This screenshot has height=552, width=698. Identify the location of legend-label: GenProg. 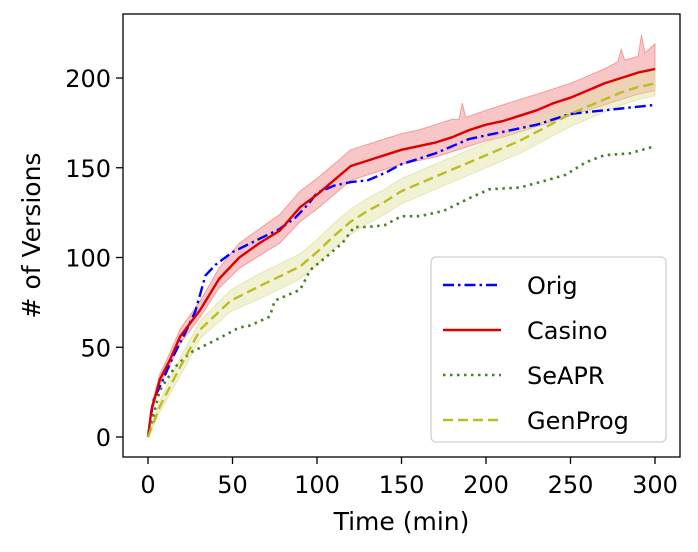
(578, 421).